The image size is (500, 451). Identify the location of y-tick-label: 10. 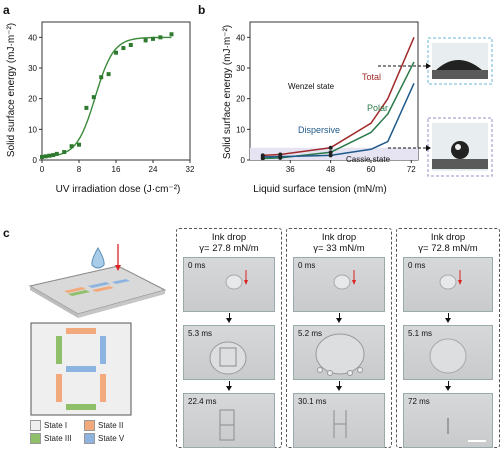
(240, 129).